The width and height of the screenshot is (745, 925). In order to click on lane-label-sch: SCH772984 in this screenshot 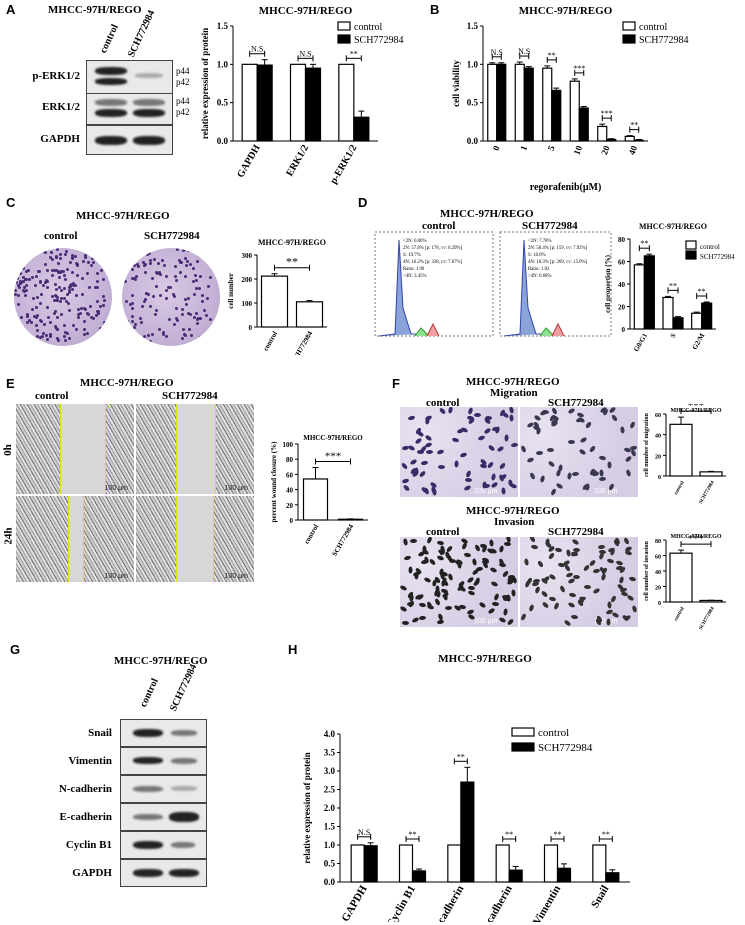, I will do `click(142, 33)`.